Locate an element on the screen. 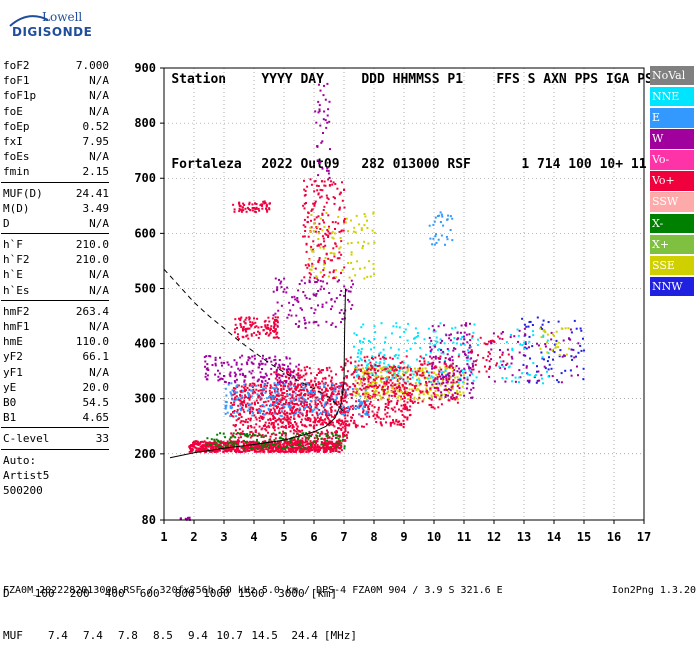  param-name: h`E is located at coordinates (13, 275).